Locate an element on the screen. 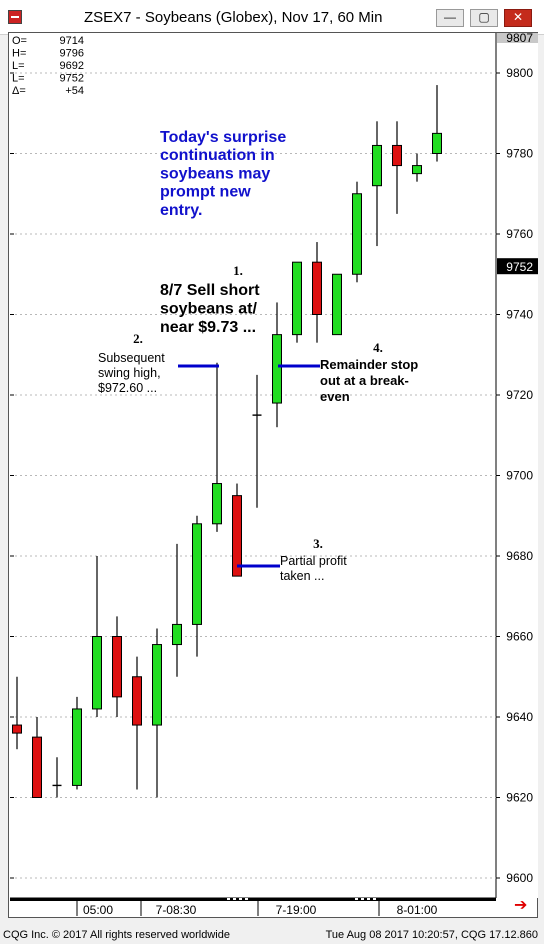 This screenshot has width=544, height=944. y-tick-label: 9760 is located at coordinates (519, 234).